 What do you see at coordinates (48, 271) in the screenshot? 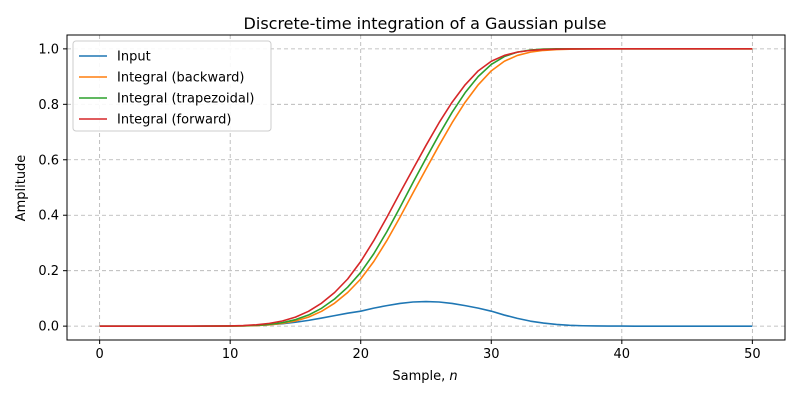
I see `y-tick-label: 0.2` at bounding box center [48, 271].